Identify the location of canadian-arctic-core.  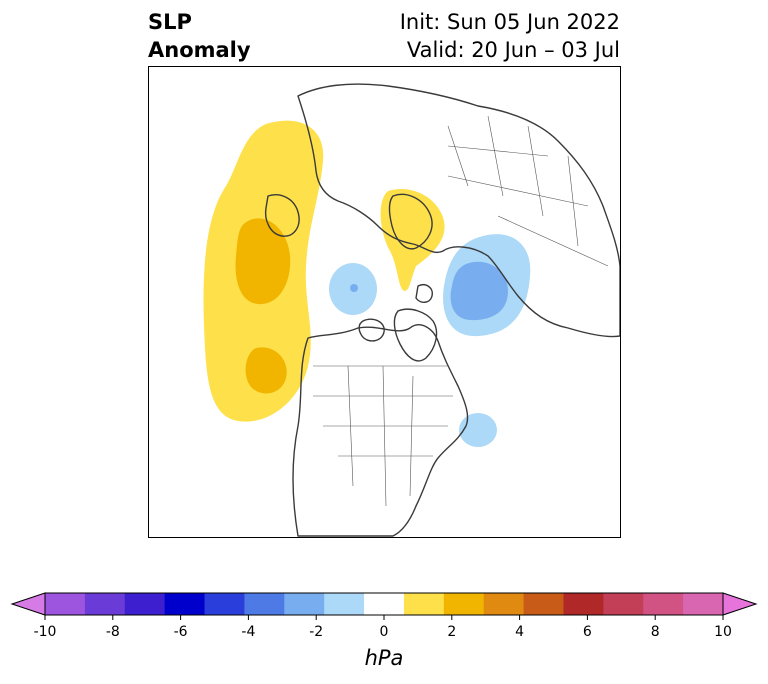
(354, 288).